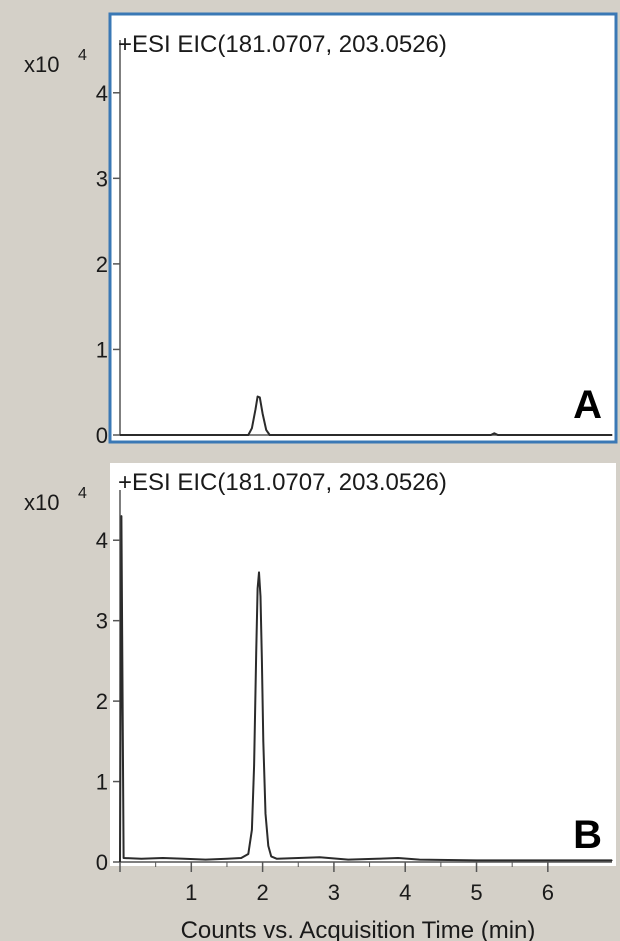 This screenshot has width=620, height=941. What do you see at coordinates (334, 892) in the screenshot?
I see `x-tick-label-2: 3` at bounding box center [334, 892].